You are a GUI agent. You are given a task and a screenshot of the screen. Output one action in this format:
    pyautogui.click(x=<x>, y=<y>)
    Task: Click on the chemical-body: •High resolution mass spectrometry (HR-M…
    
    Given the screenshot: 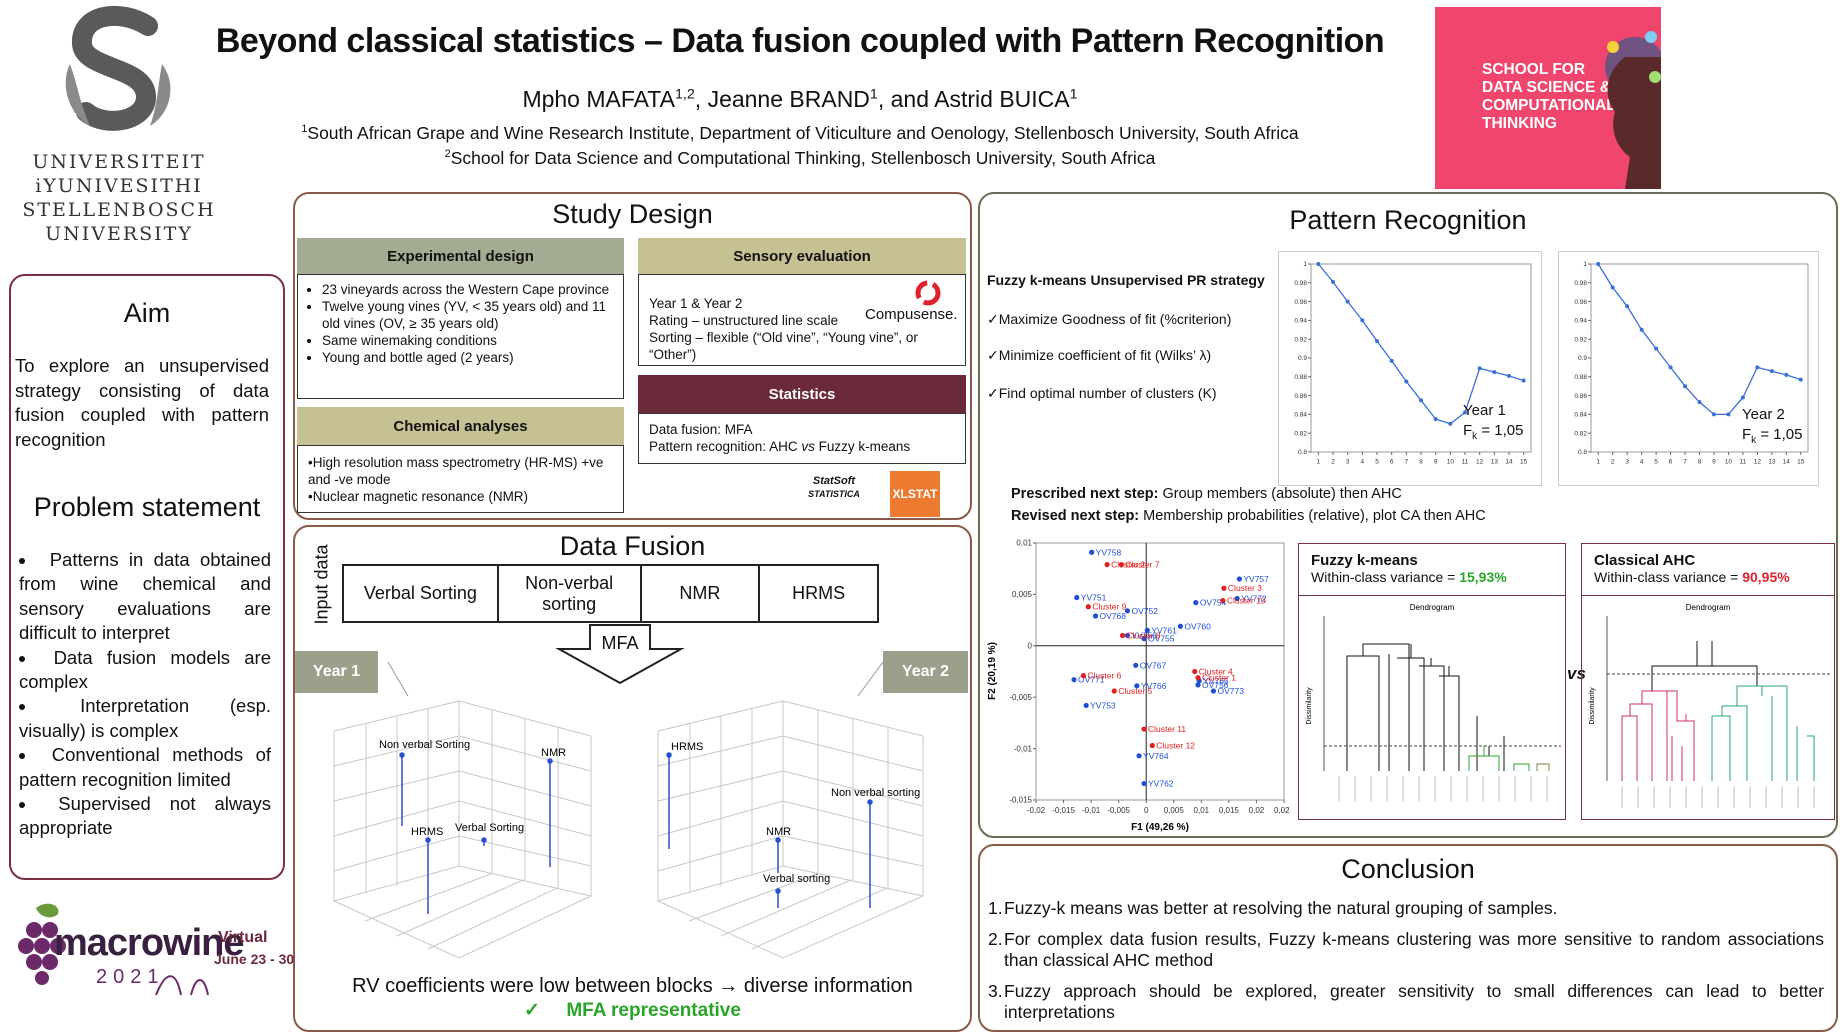 What is the action you would take?
    pyautogui.click(x=460, y=479)
    